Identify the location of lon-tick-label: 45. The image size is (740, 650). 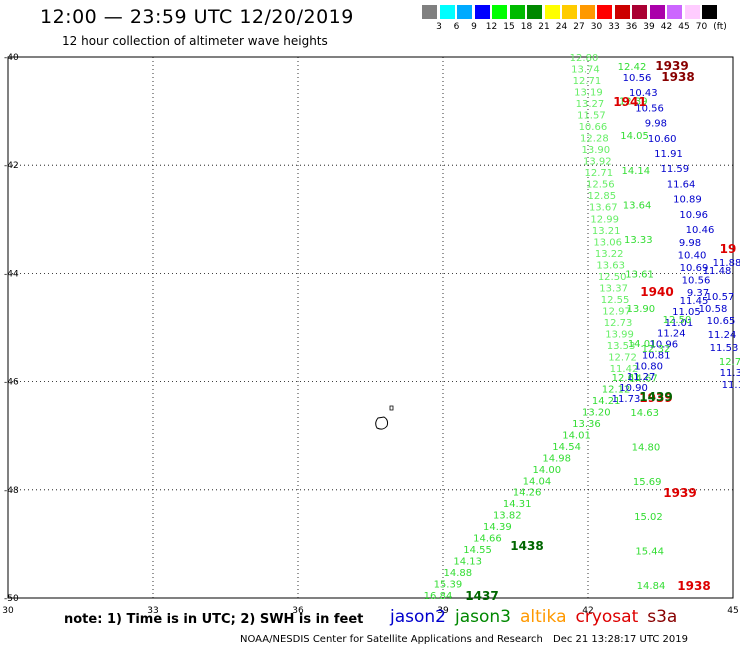
(732, 611).